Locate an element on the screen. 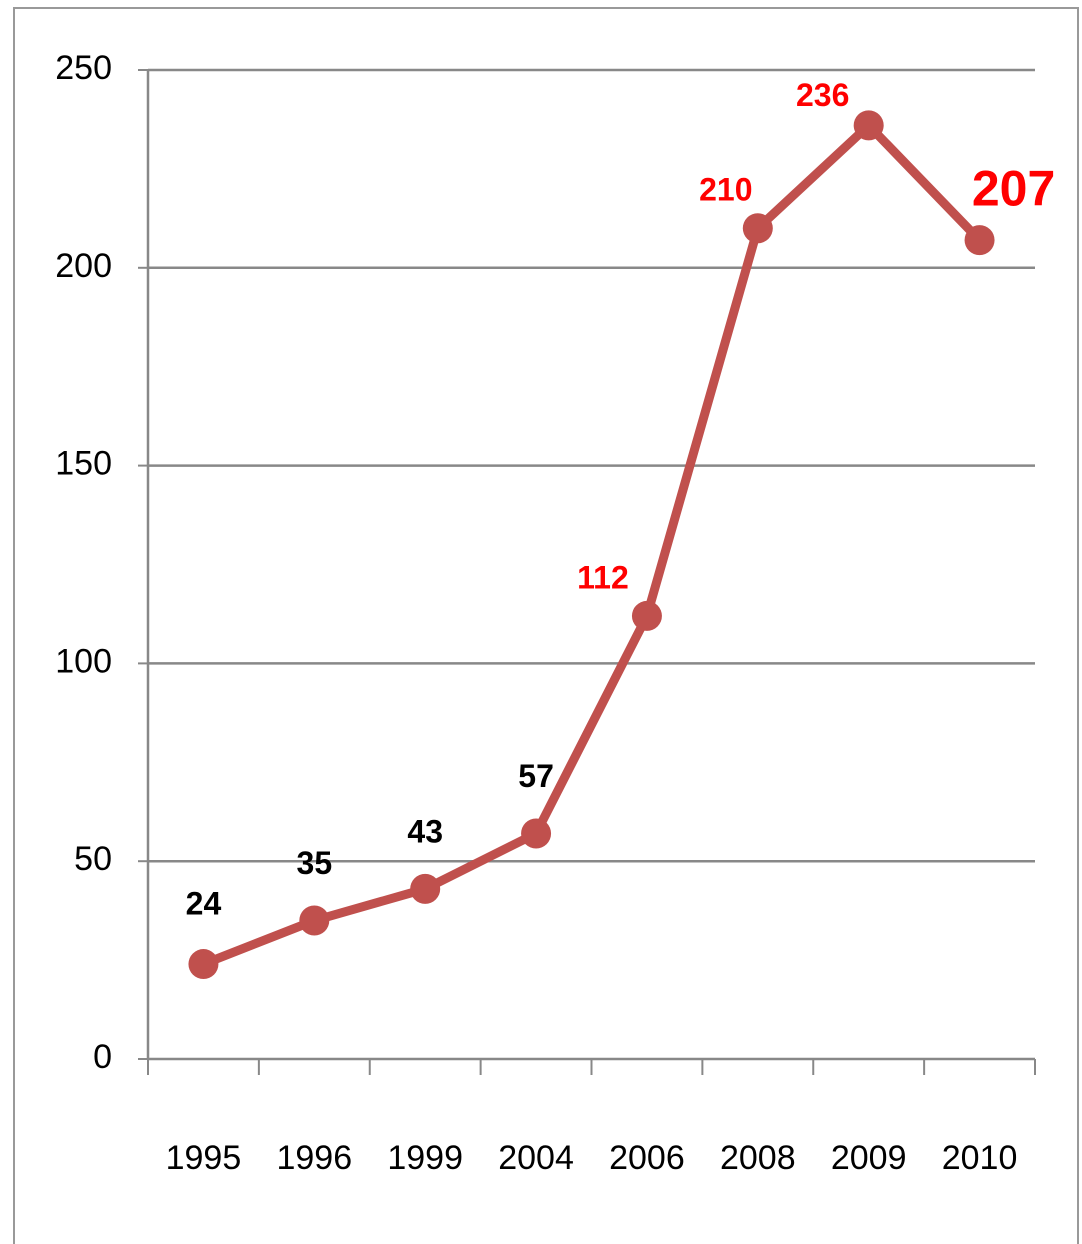 Image resolution: width=1082 pixels, height=1244 pixels. data-label: 35 is located at coordinates (315, 863).